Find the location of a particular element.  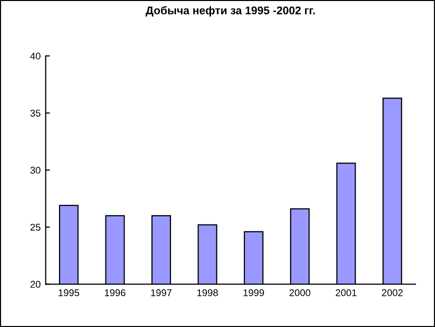

chart-title: Добыча нефти за 1995 -2002 гг. is located at coordinates (230, 11).